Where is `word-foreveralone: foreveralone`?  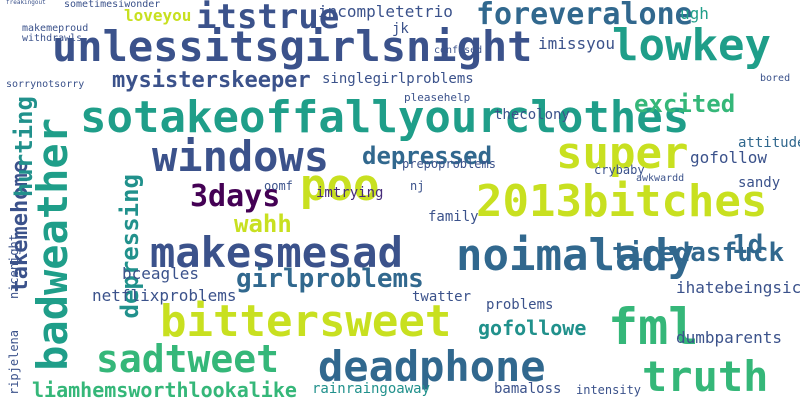
word-foreveralone: foreveralone is located at coordinates (584, 16).